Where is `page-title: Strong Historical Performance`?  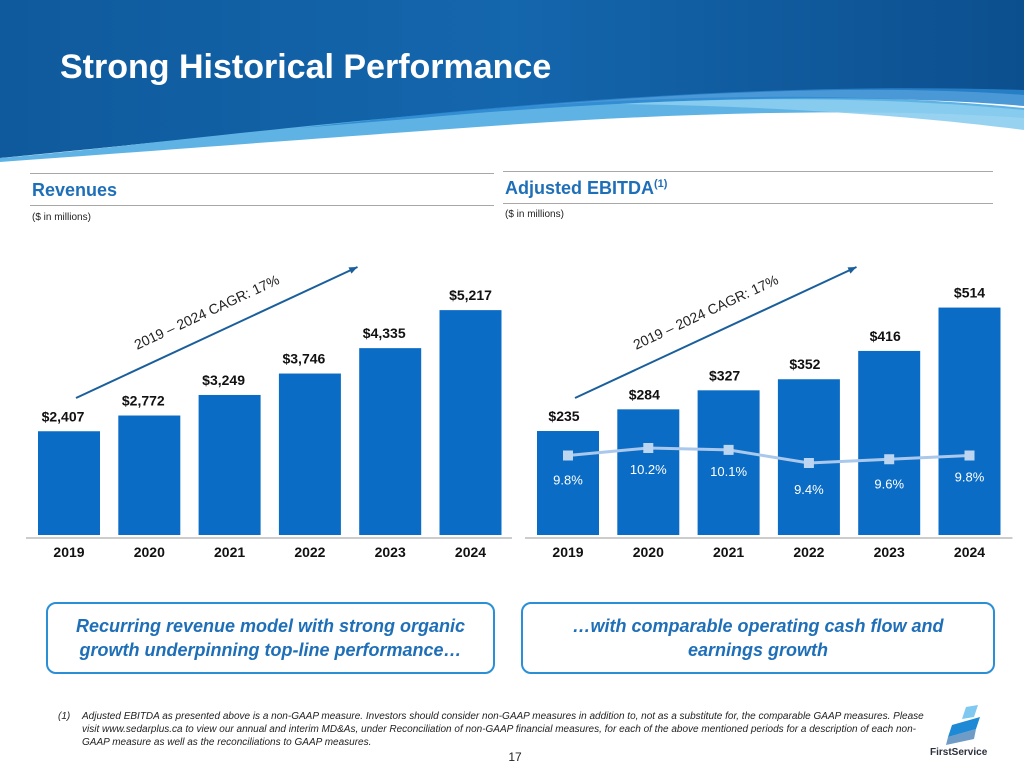
page-title: Strong Historical Performance is located at coordinates (306, 67).